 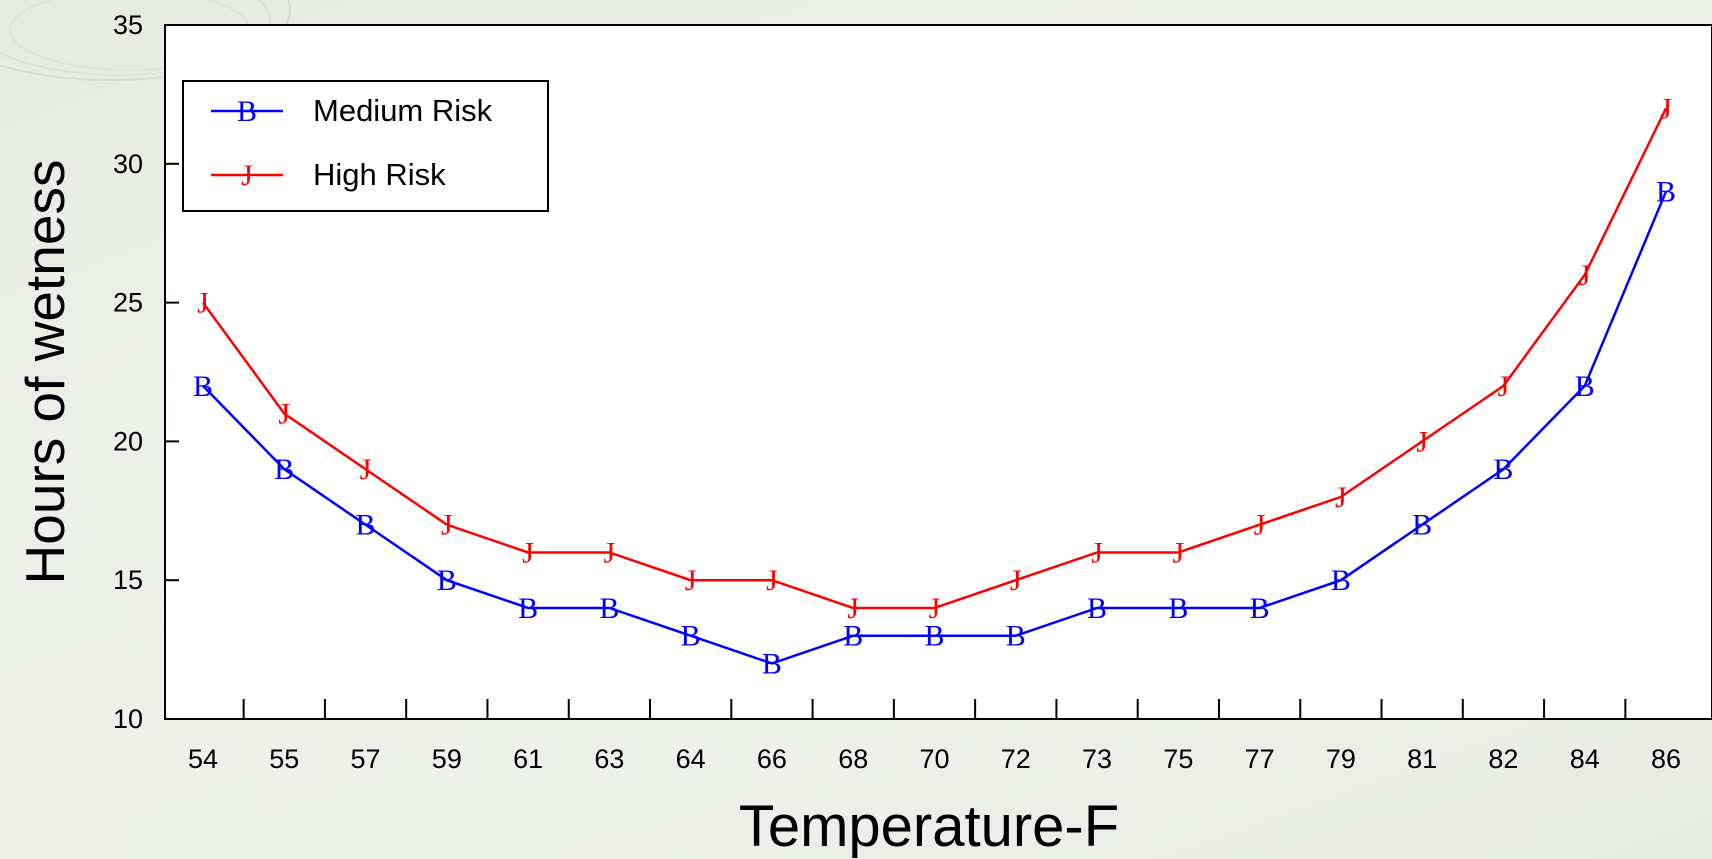 I want to click on x-tick-label: 54, so click(x=203, y=759).